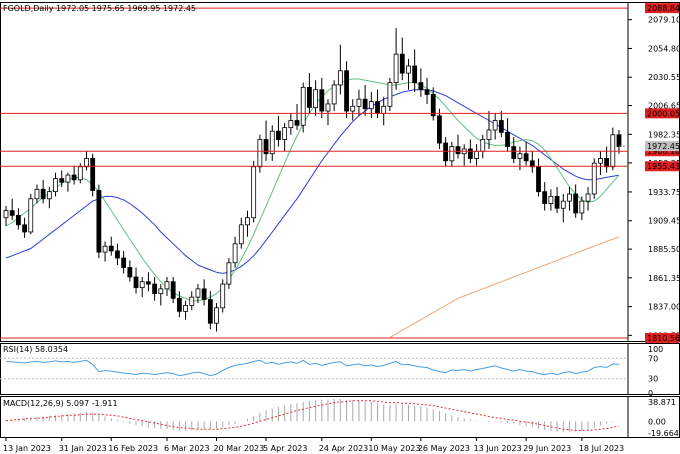  I want to click on macd-panel: 38.871 0.00 -19.664, so click(340, 417).